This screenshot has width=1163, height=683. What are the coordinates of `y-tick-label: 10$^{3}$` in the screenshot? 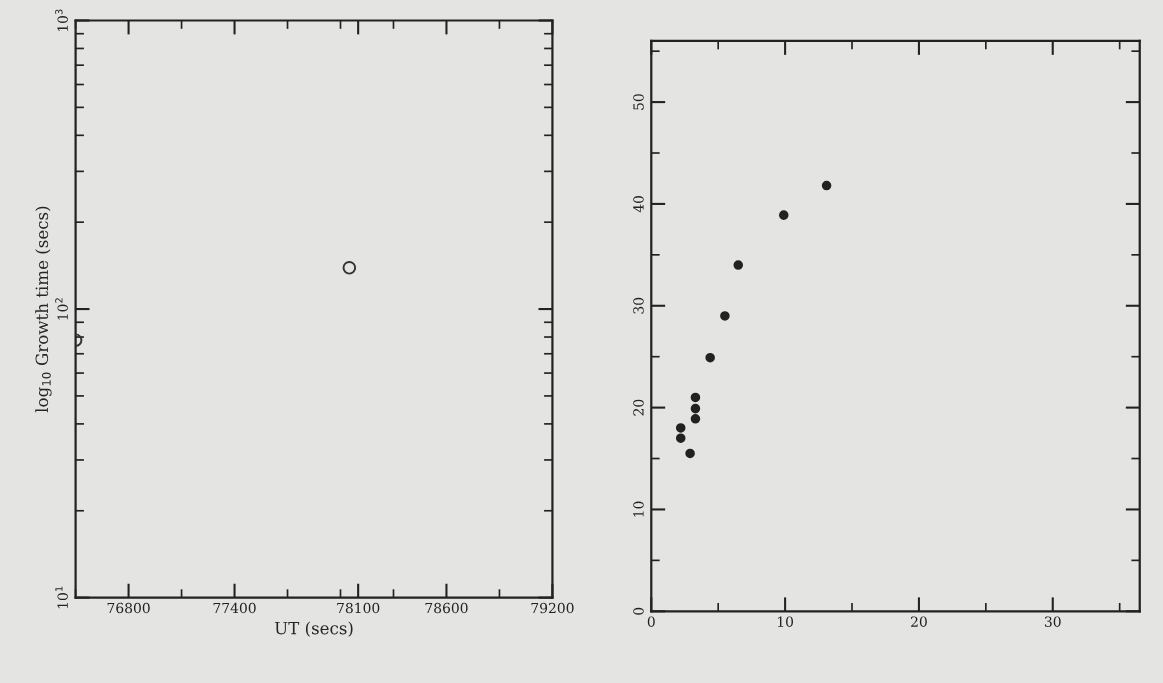 It's located at (61, 20).